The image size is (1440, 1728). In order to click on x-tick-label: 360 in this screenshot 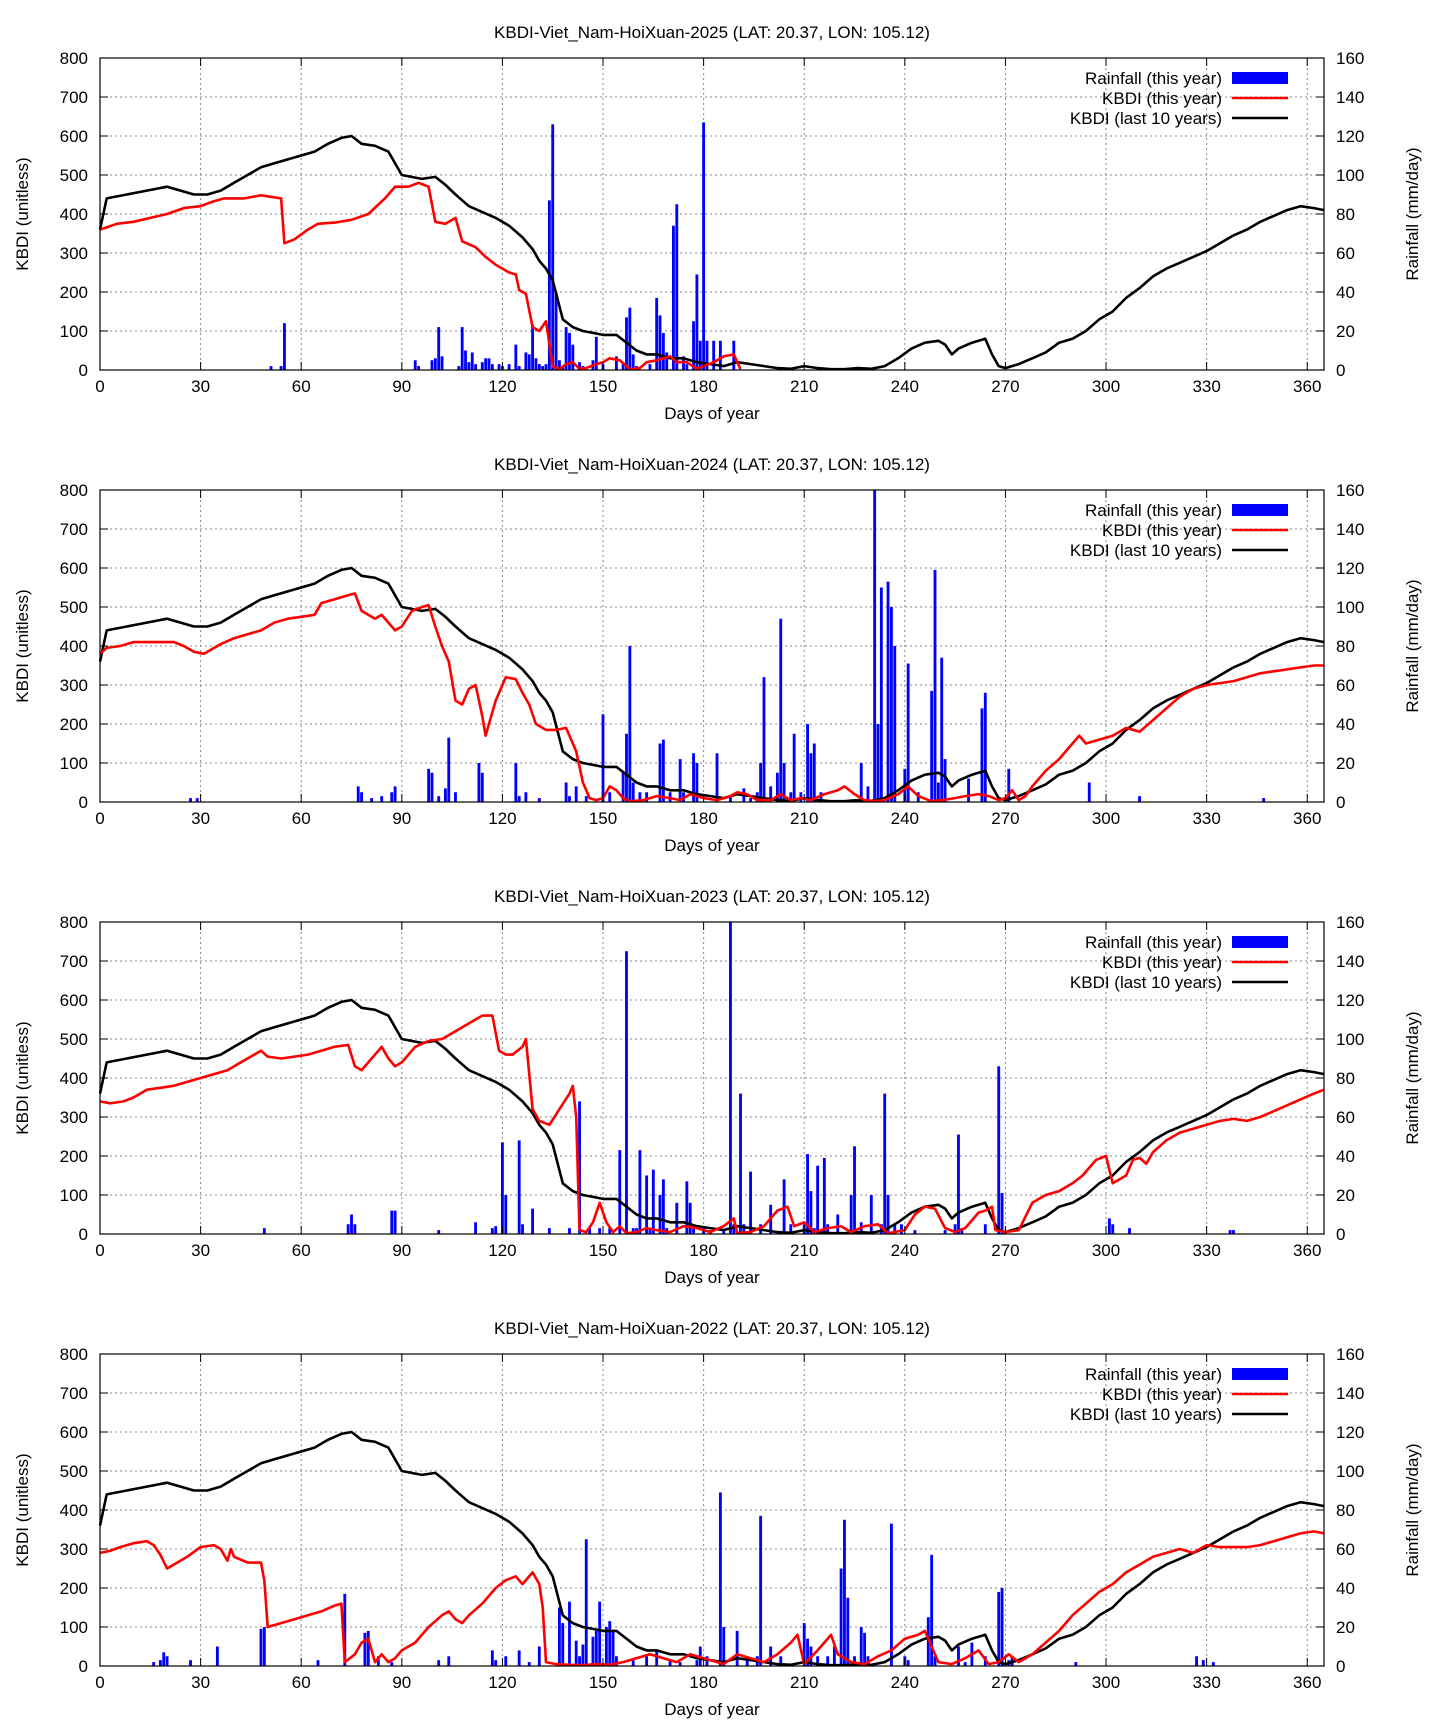, I will do `click(1307, 1250)`.